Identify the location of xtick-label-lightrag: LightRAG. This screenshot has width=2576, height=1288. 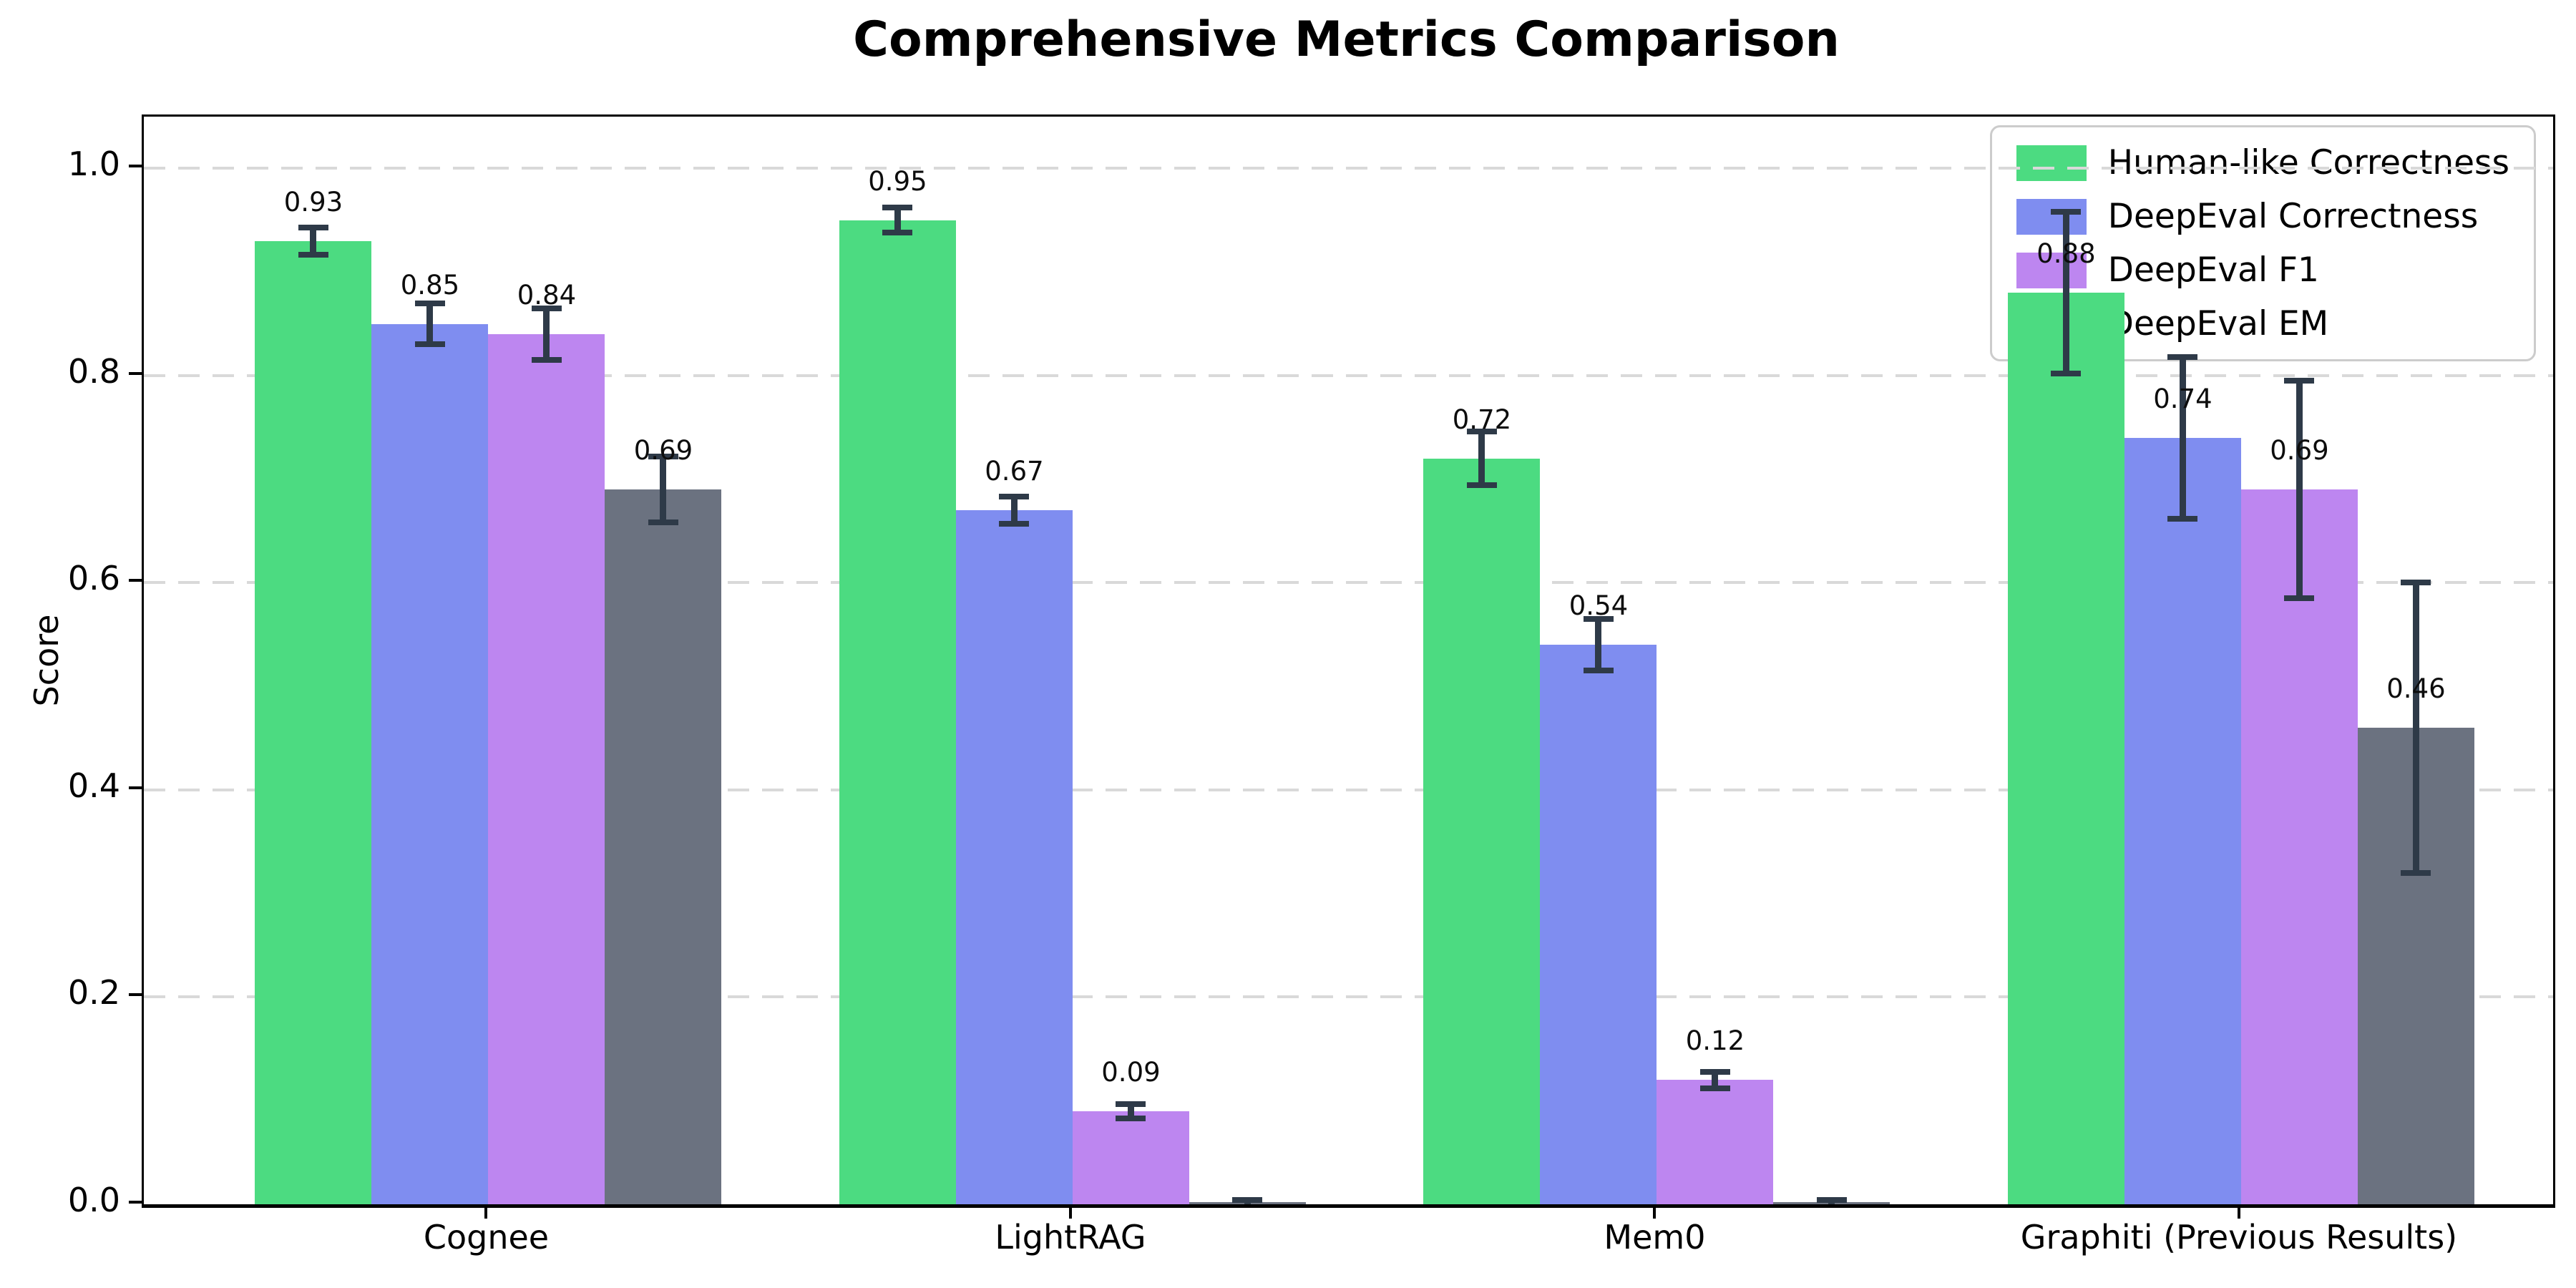
(1070, 1237).